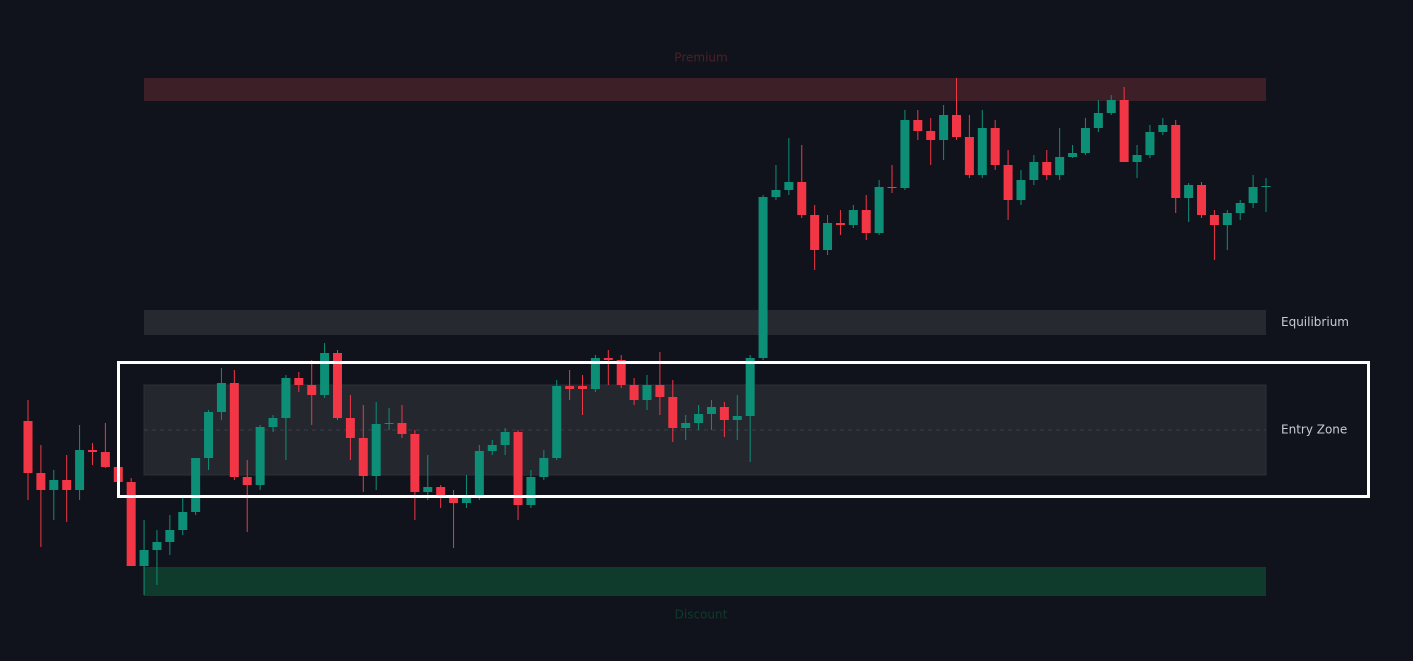 The width and height of the screenshot is (1413, 661). What do you see at coordinates (1314, 430) in the screenshot?
I see `zone-label: Entry Zone` at bounding box center [1314, 430].